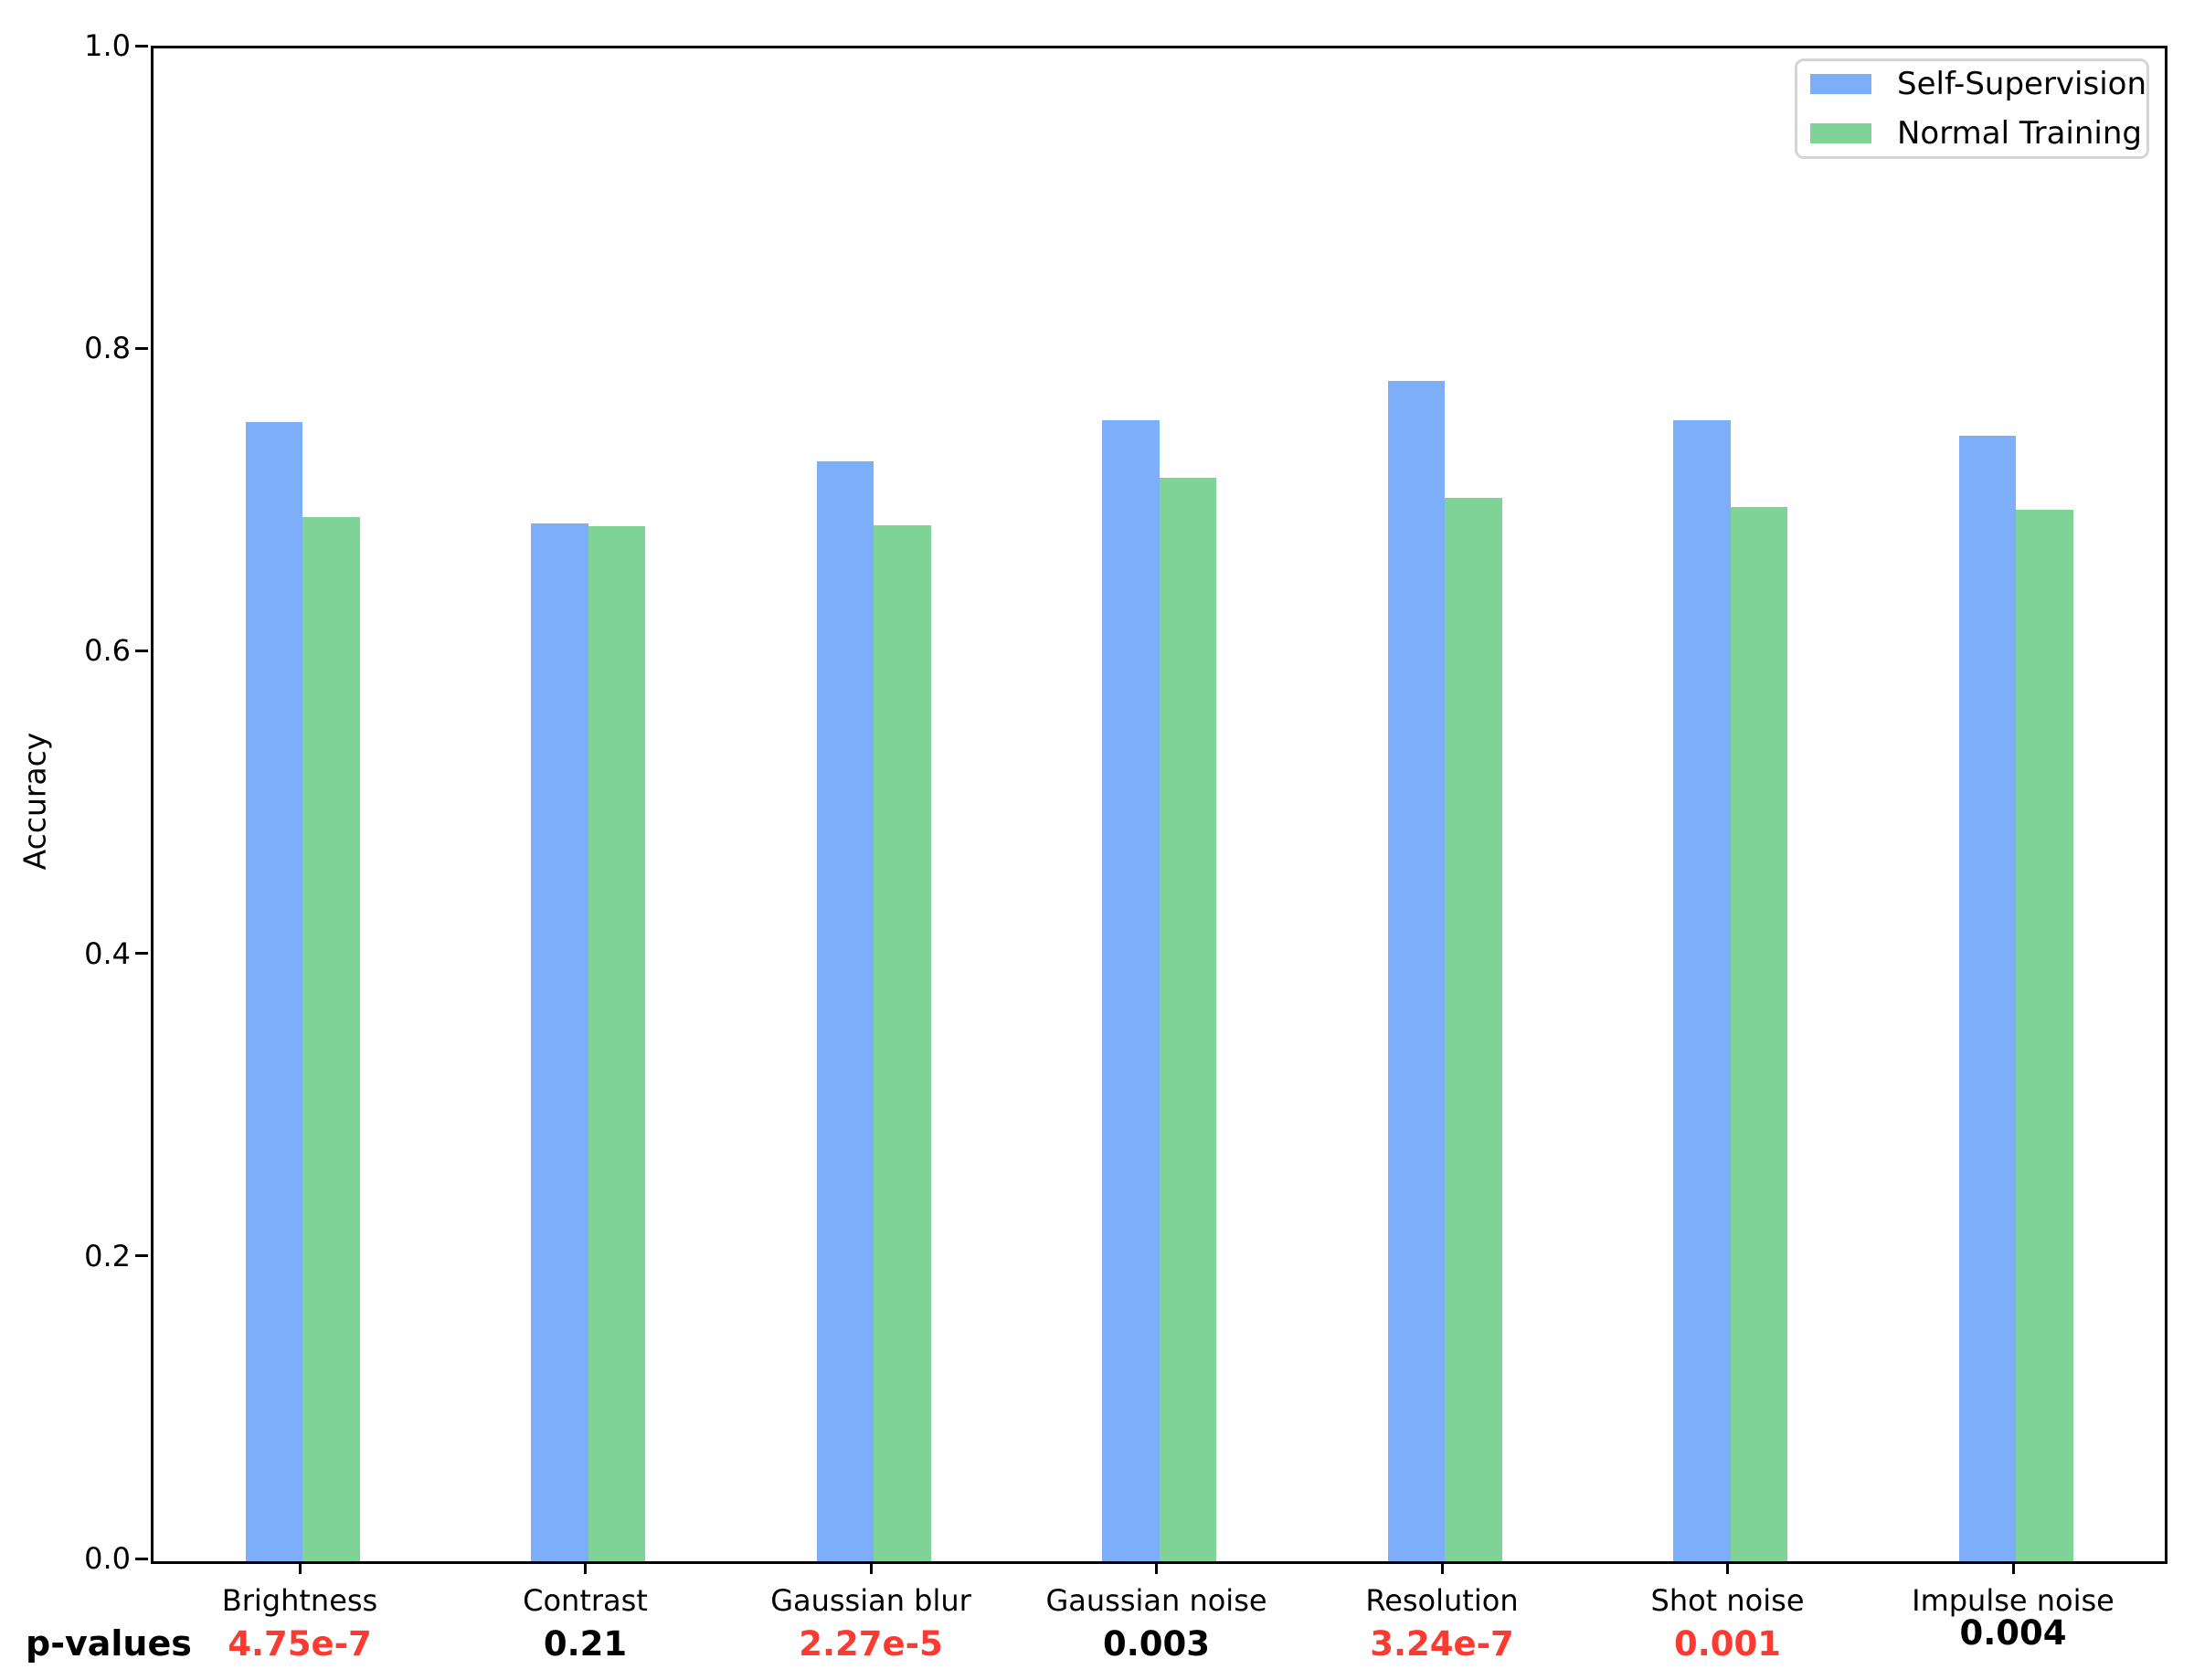 The height and width of the screenshot is (1680, 2194). I want to click on p-value: 0.004, so click(2013, 1633).